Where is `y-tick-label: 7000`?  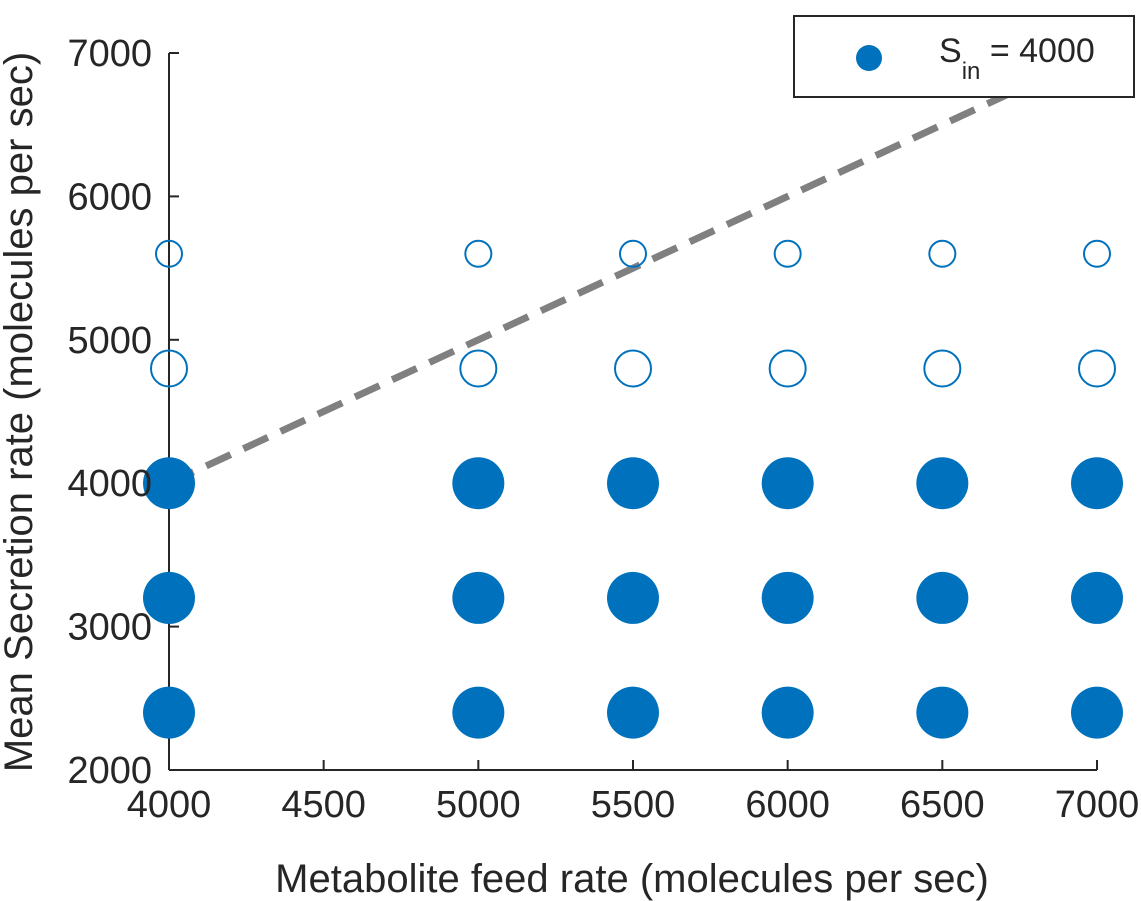
y-tick-label: 7000 is located at coordinates (109, 54).